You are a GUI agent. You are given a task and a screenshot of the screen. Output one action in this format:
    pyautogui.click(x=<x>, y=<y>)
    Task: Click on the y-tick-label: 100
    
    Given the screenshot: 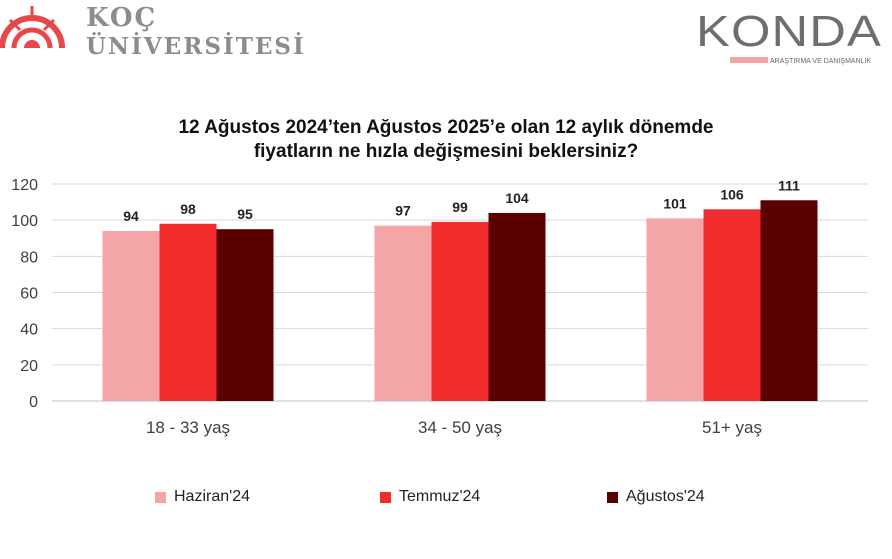 What is the action you would take?
    pyautogui.click(x=24, y=221)
    